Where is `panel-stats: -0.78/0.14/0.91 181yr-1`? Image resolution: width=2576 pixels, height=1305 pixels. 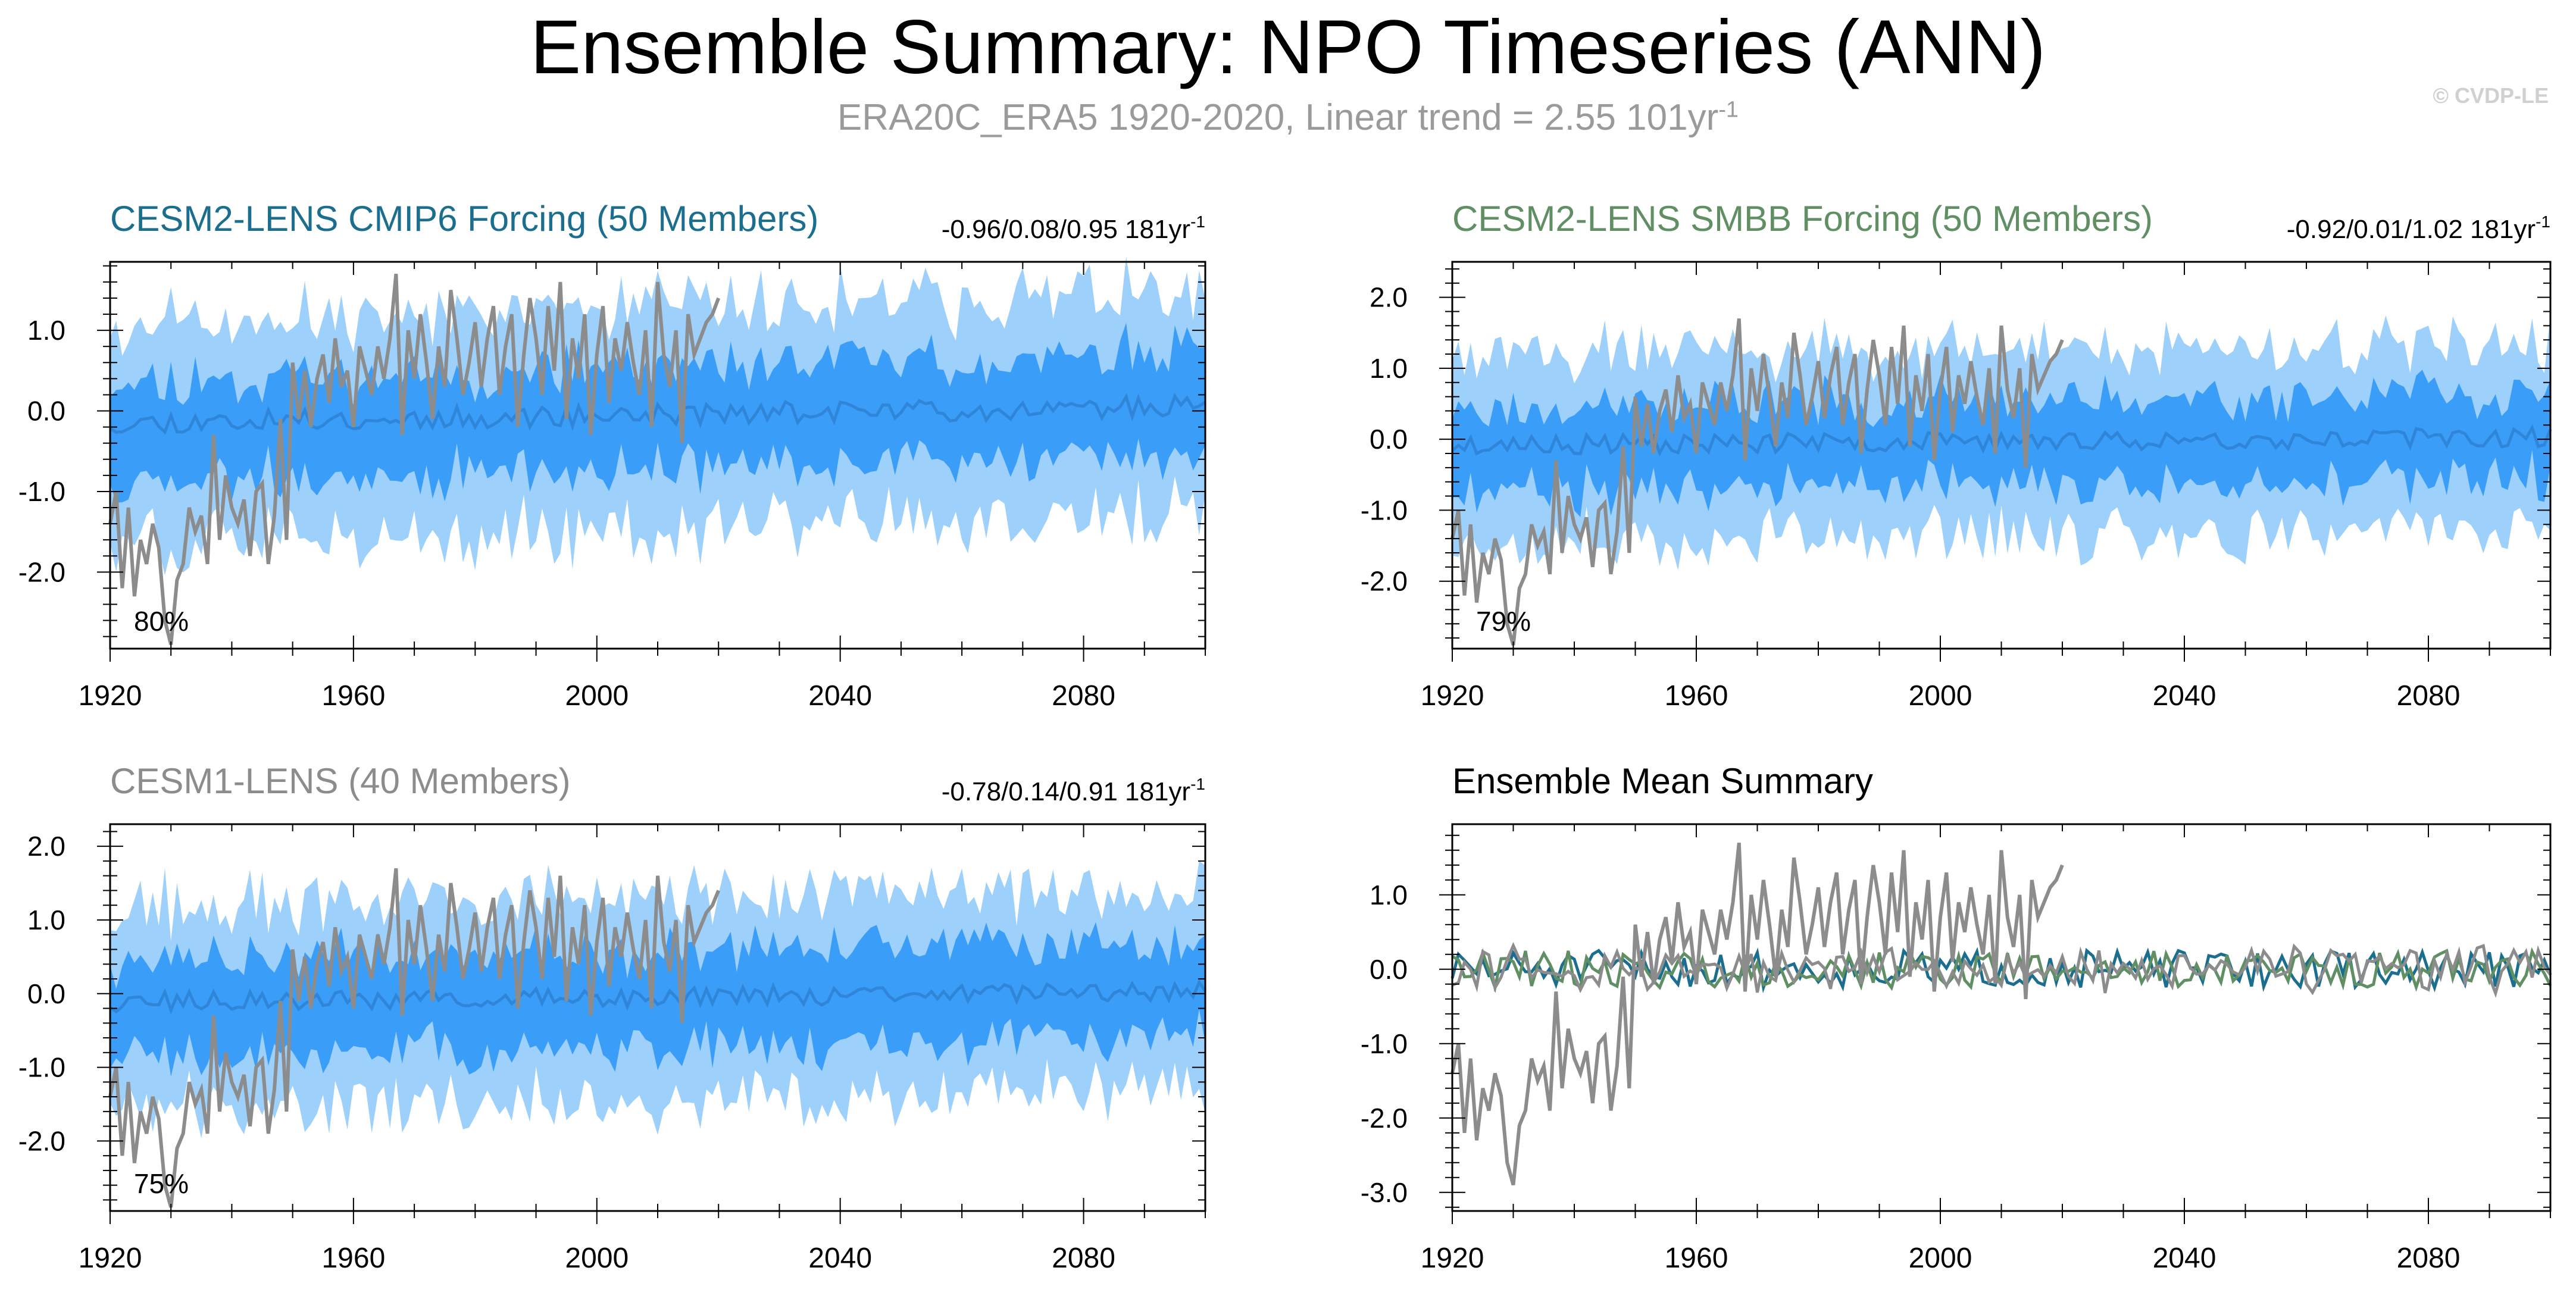 panel-stats: -0.78/0.14/0.91 181yr-1 is located at coordinates (1073, 790).